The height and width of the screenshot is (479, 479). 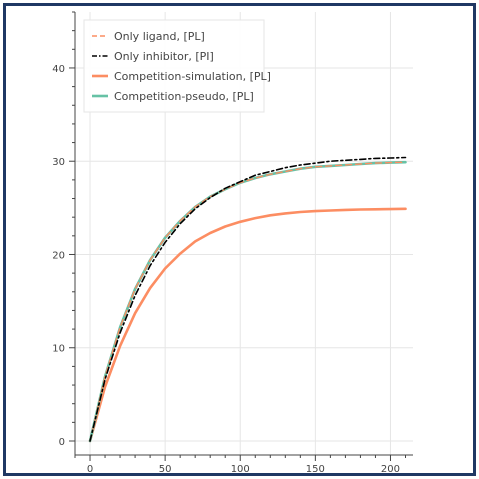 I want to click on x-ticks: 0 50 100 150 200, so click(x=240, y=465).